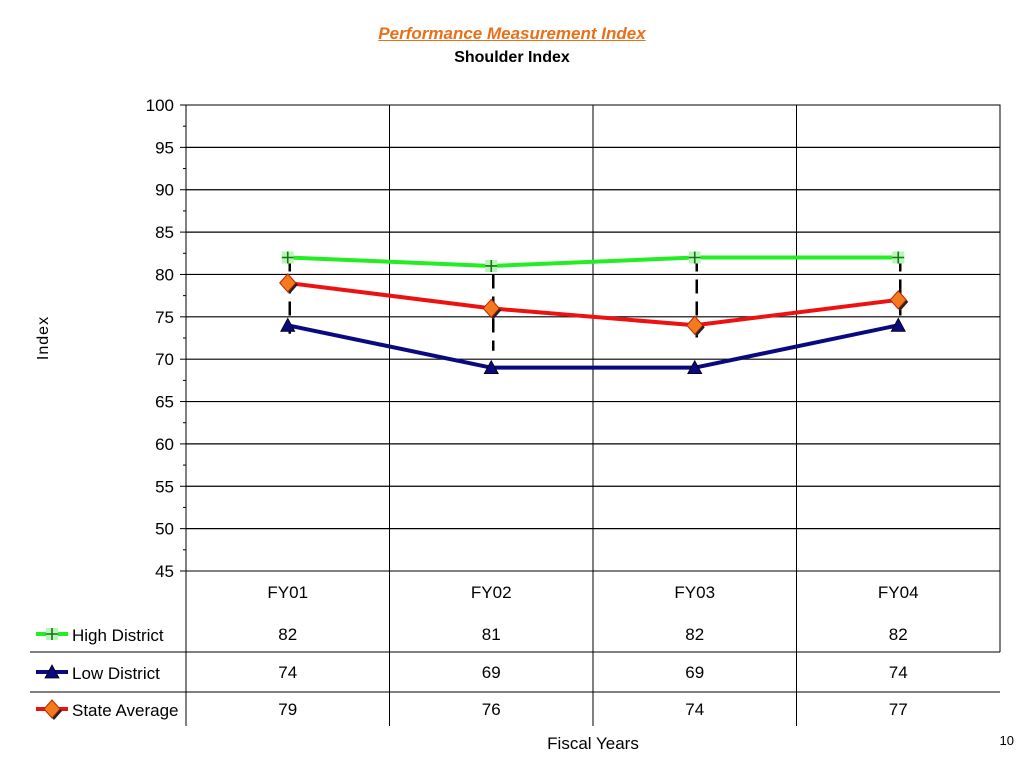 This screenshot has height=768, width=1024. I want to click on x-tick-label: FY02, so click(491, 592).